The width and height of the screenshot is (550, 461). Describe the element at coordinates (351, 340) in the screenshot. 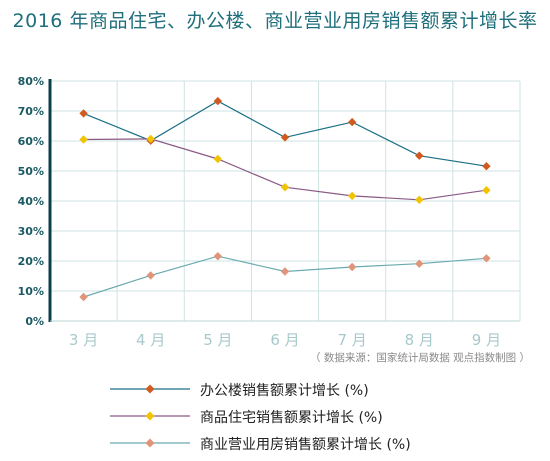

I see `x-tick-label: 7 月` at that location.